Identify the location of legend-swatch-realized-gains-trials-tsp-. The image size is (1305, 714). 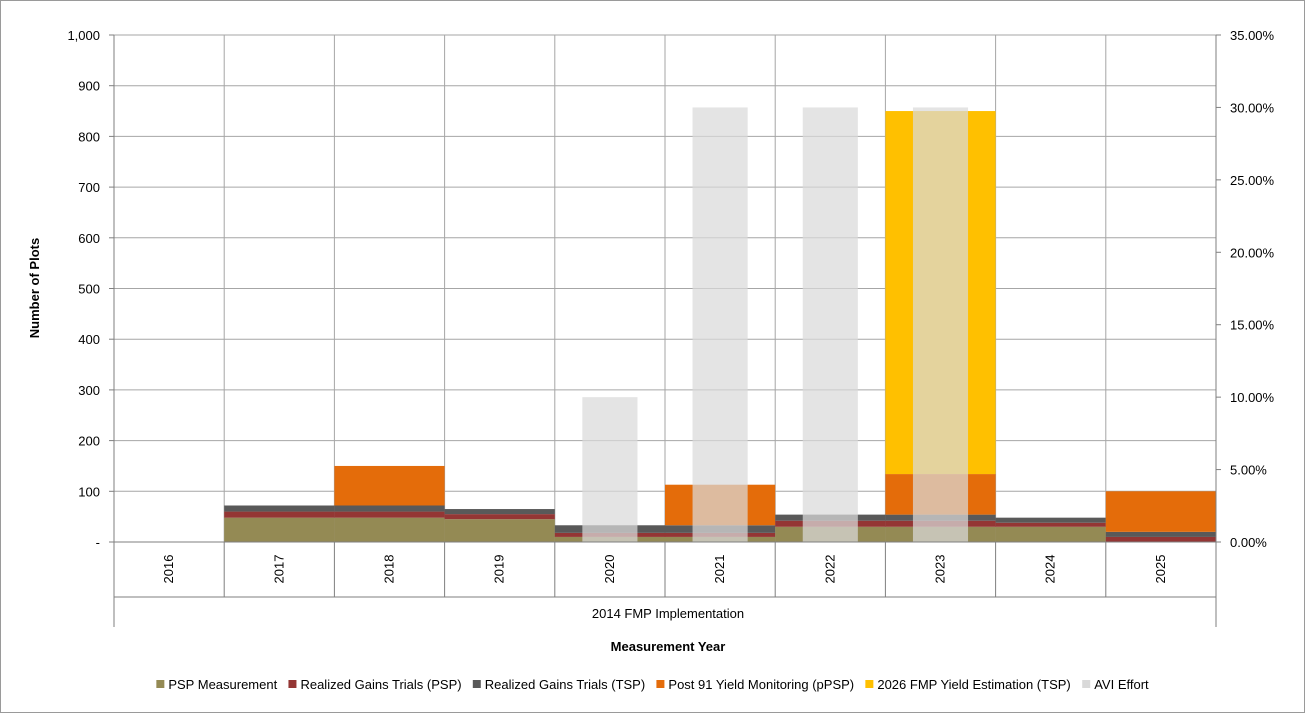
(476, 684).